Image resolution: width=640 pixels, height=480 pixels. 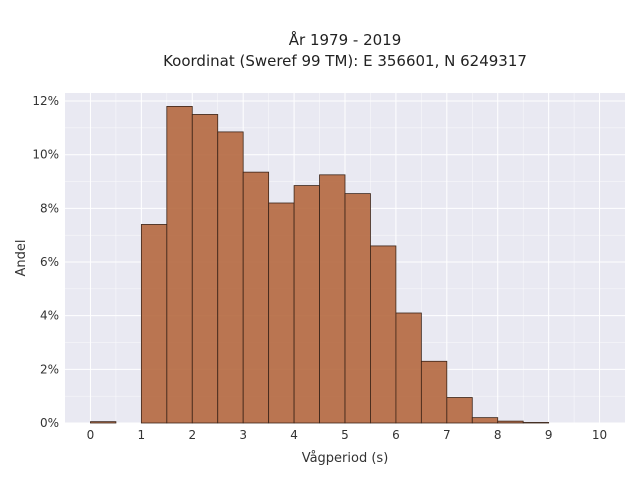 What do you see at coordinates (294, 435) in the screenshot?
I see `x-tick-label: 4` at bounding box center [294, 435].